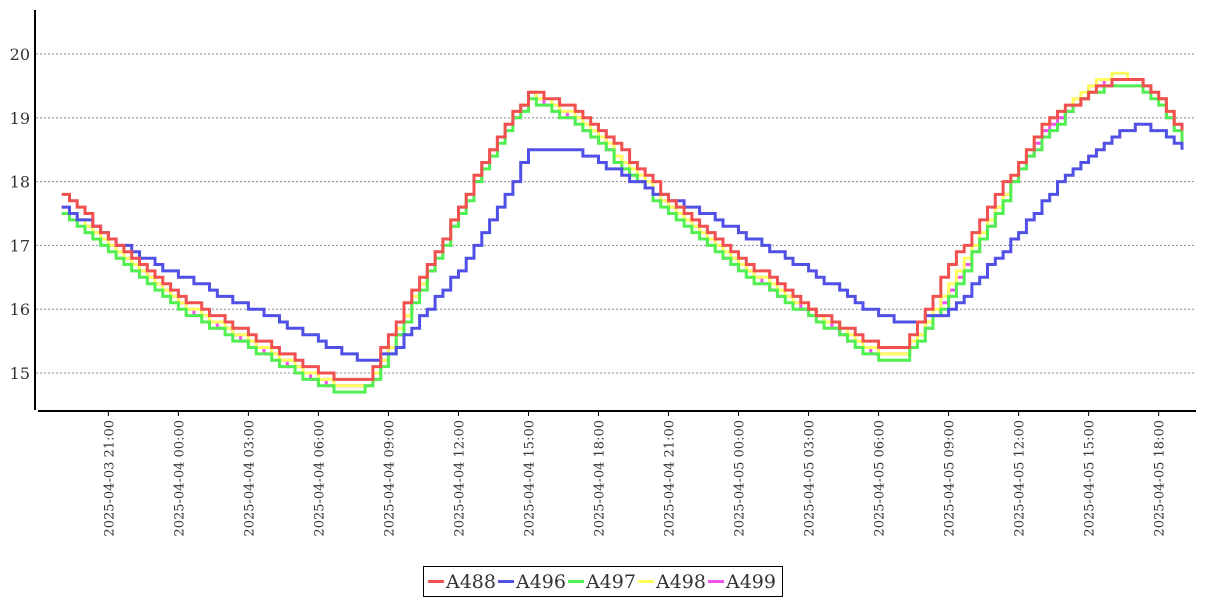 Image resolution: width=1207 pixels, height=600 pixels. Describe the element at coordinates (529, 478) in the screenshot. I see `x-tick-label: 2025-04-04 15:00` at that location.